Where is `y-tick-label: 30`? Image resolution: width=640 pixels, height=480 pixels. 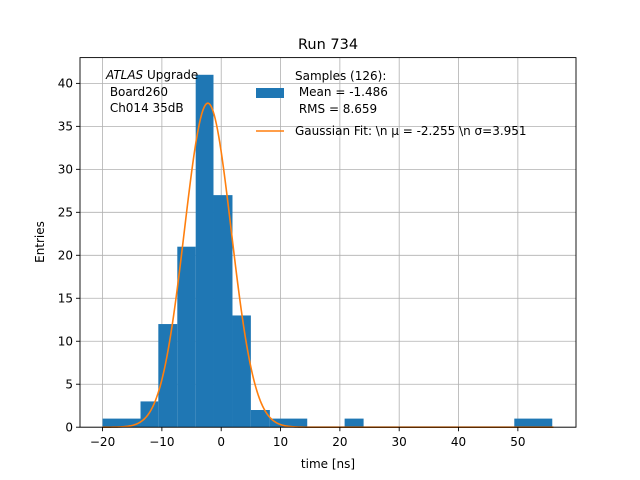 y-tick-label: 30 is located at coordinates (65, 170).